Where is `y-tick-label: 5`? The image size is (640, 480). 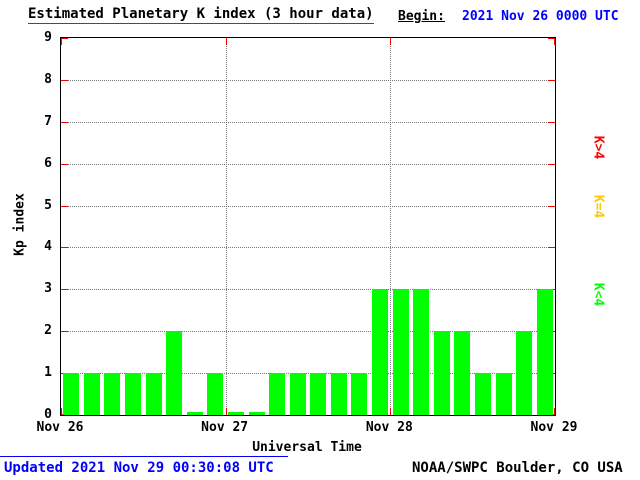
y-tick-label: 5 is located at coordinates (48, 205).